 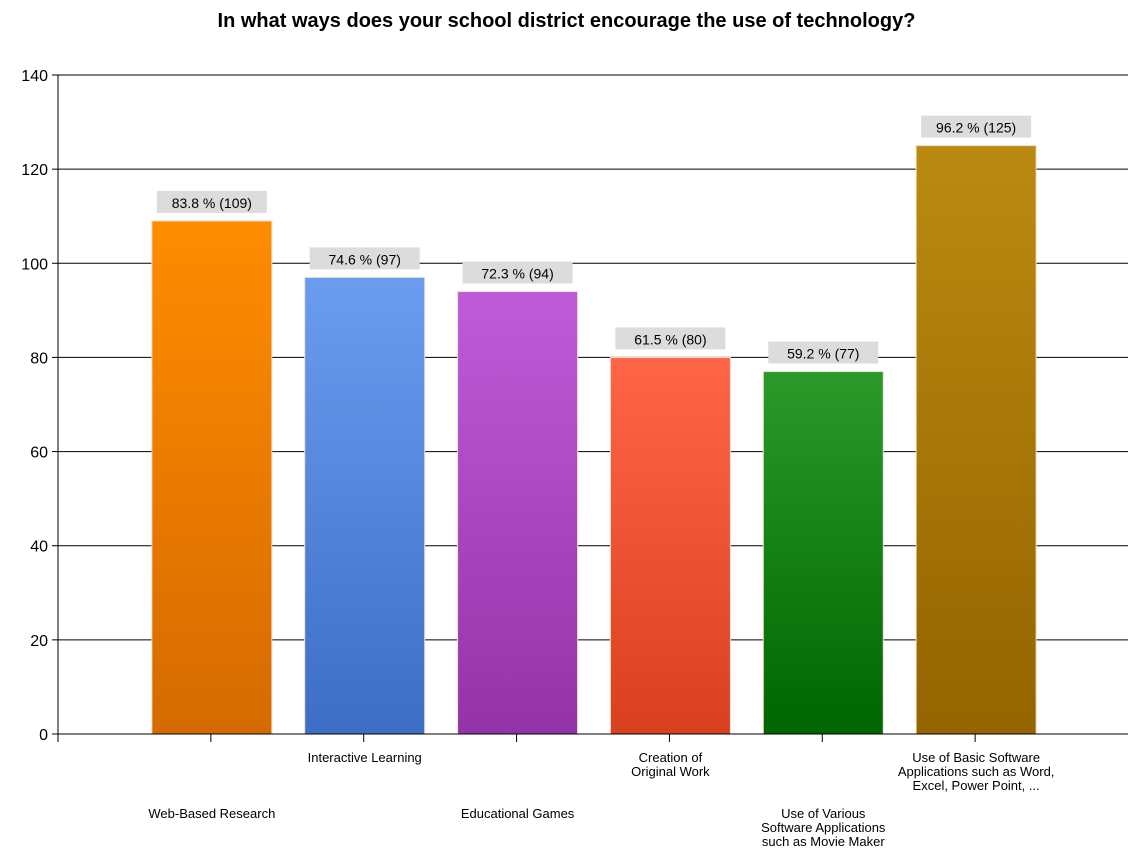 What do you see at coordinates (43, 735) in the screenshot?
I see `y-tick-label: 0` at bounding box center [43, 735].